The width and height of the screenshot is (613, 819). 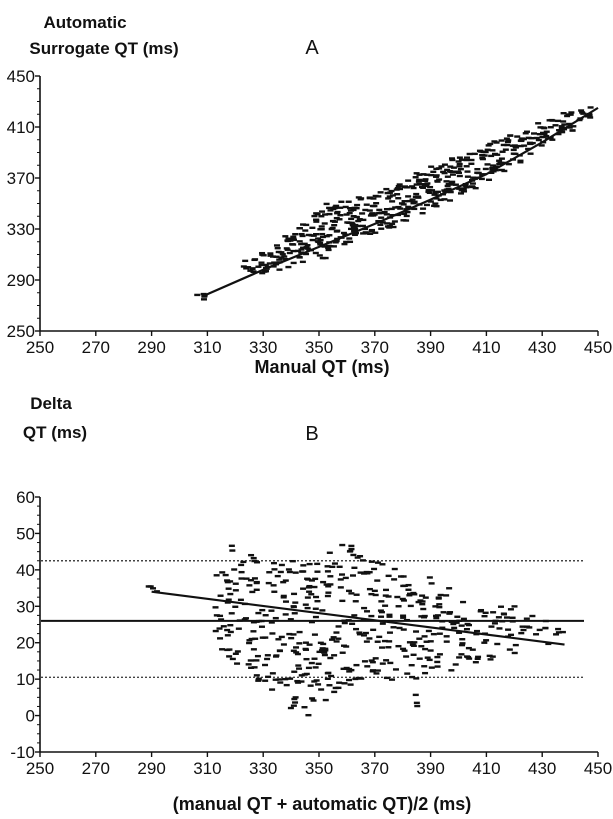 What do you see at coordinates (207, 347) in the screenshot?
I see `chart-a-x-tick-label: 310` at bounding box center [207, 347].